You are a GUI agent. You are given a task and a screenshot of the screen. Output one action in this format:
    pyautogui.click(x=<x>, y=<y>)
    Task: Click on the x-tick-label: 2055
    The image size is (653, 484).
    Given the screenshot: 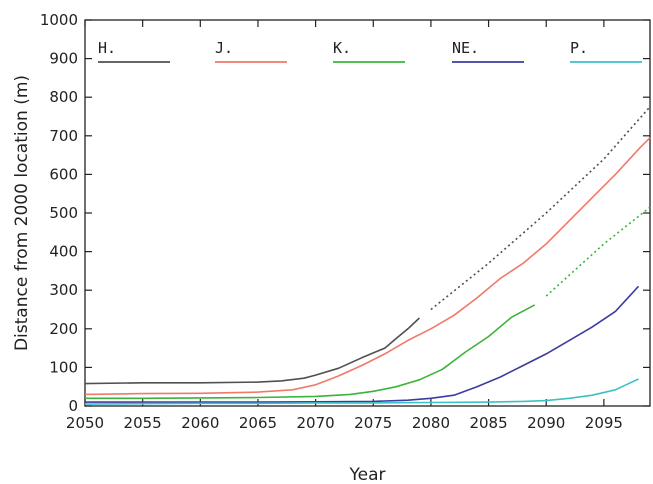 What is the action you would take?
    pyautogui.click(x=143, y=423)
    